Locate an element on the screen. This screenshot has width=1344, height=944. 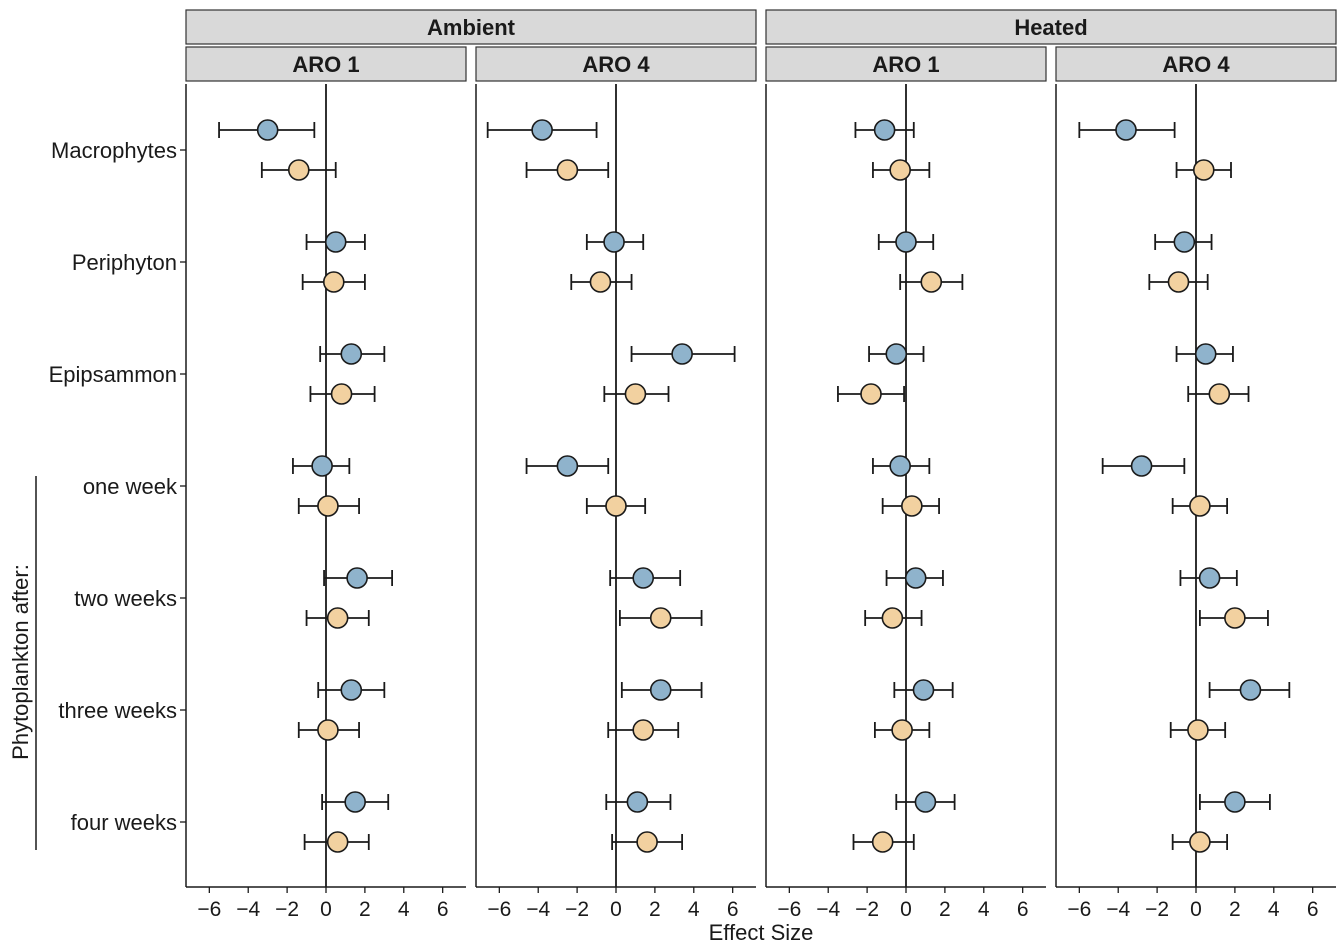
panel-strip-label-1: ARO 4 is located at coordinates (616, 64).